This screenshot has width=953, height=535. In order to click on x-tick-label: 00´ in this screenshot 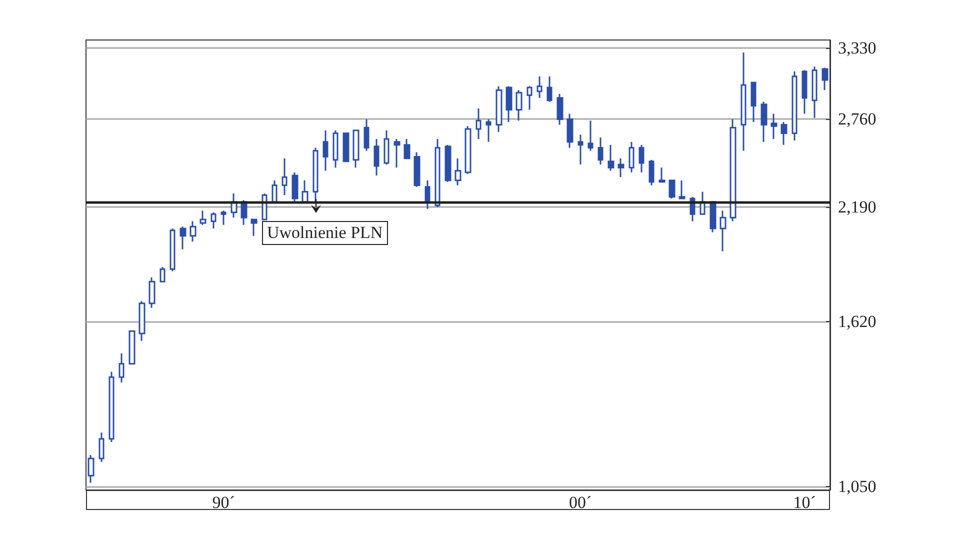, I will do `click(580, 502)`.